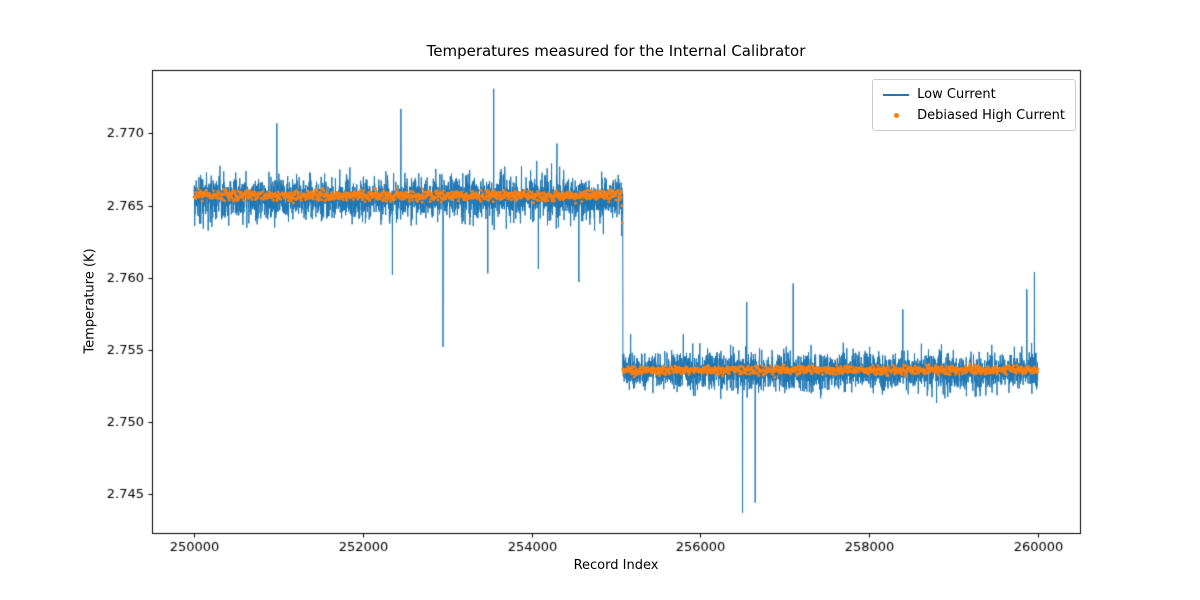 Image resolution: width=1200 pixels, height=600 pixels. I want to click on legend: Low Current Debiased High Current, so click(974, 105).